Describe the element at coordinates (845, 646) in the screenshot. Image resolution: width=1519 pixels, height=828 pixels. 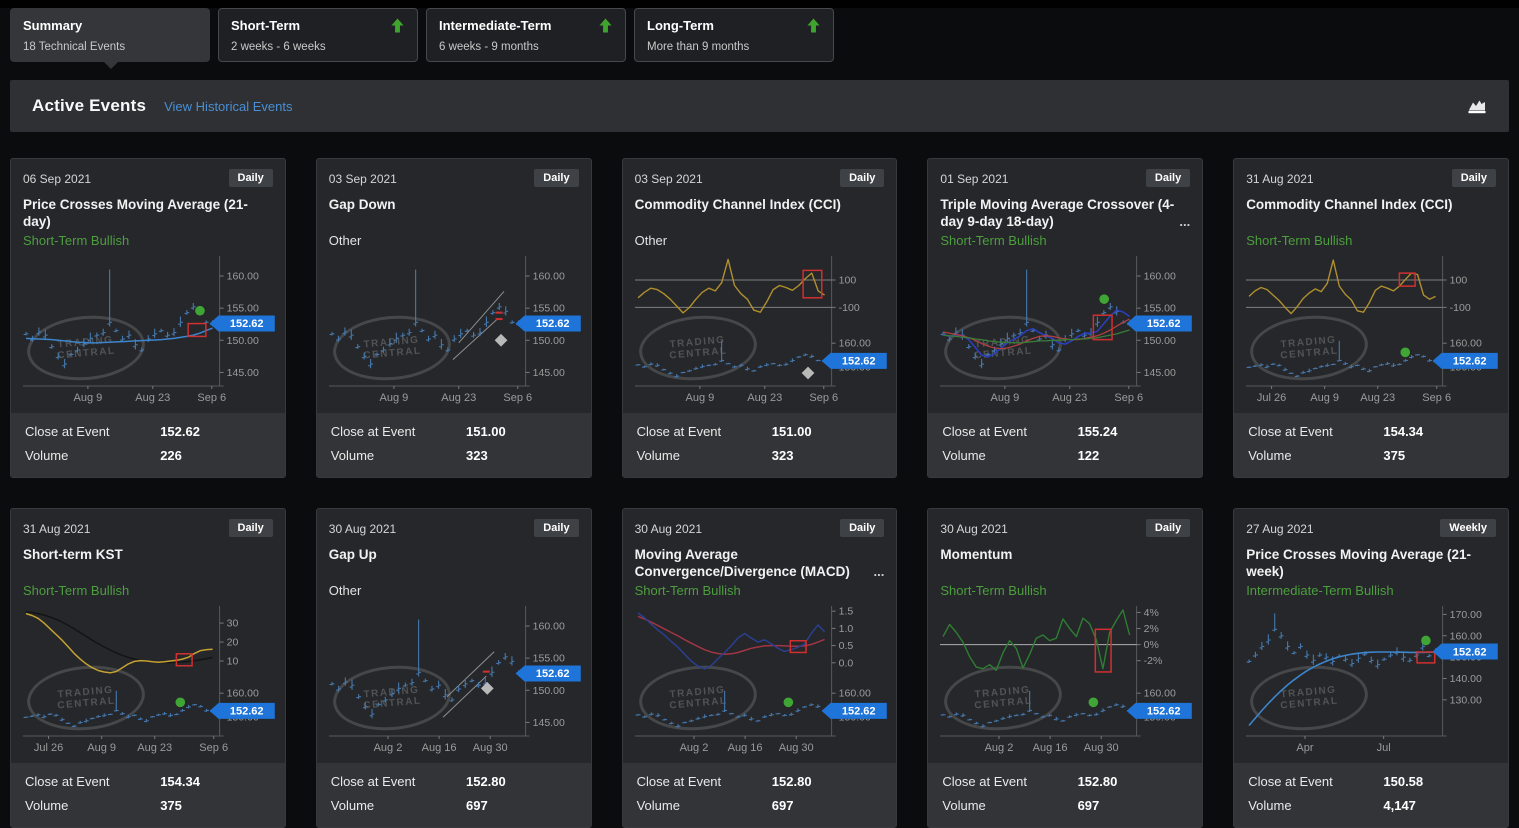
I see `svg-text: 0.5` at that location.